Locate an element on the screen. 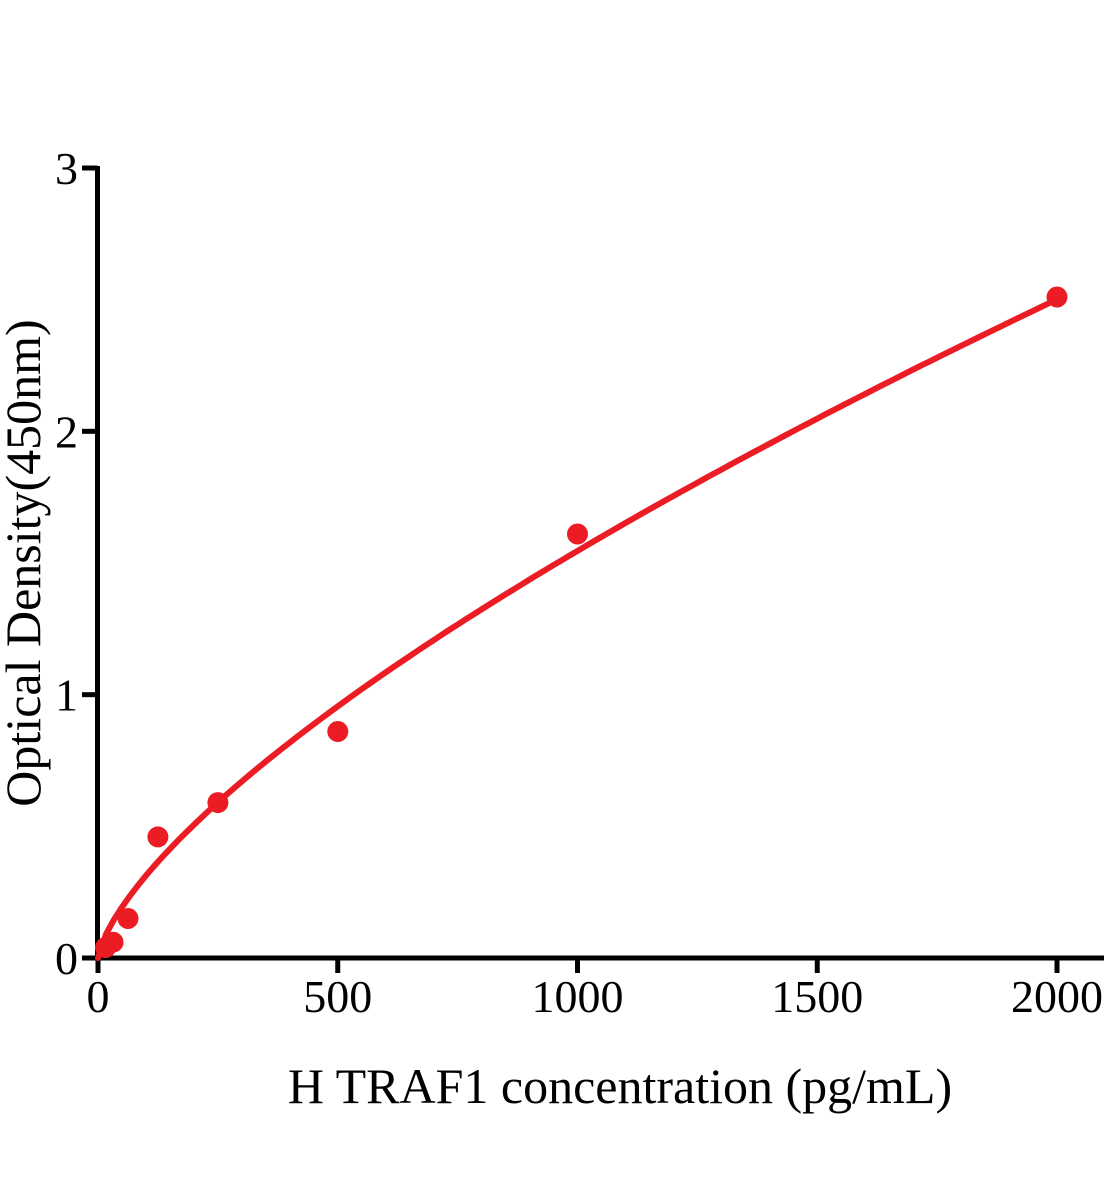 The width and height of the screenshot is (1104, 1200). y-tick-label: 2 is located at coordinates (66, 431).